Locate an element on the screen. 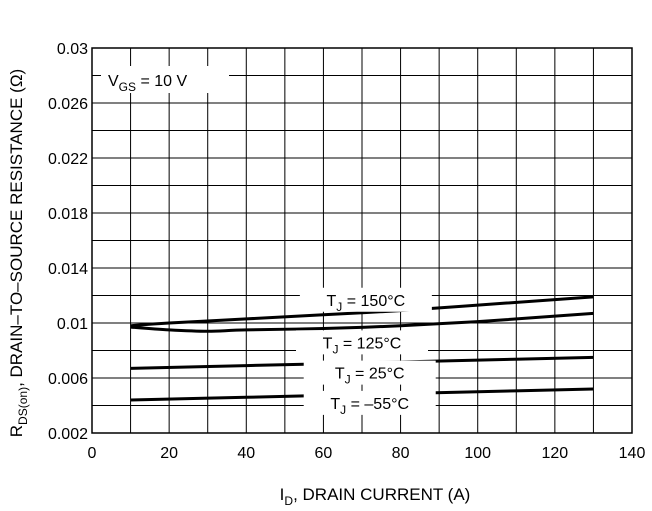 The image size is (652, 511). x-tick-label: 140 is located at coordinates (632, 453).